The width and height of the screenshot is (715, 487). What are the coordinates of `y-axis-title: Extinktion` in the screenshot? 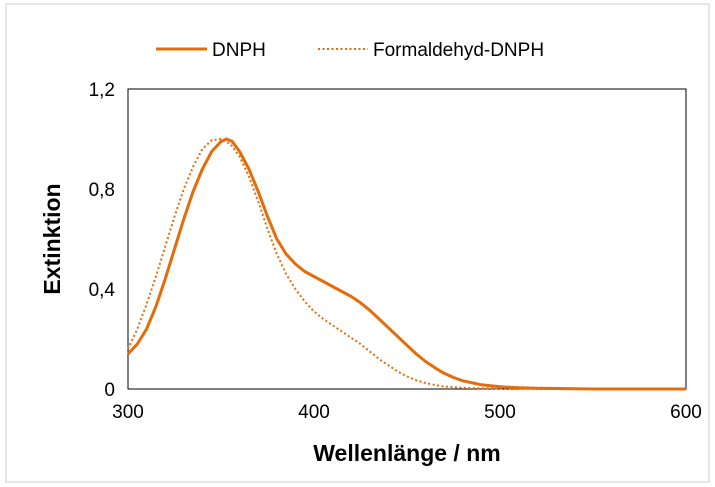 It's located at (52, 238).